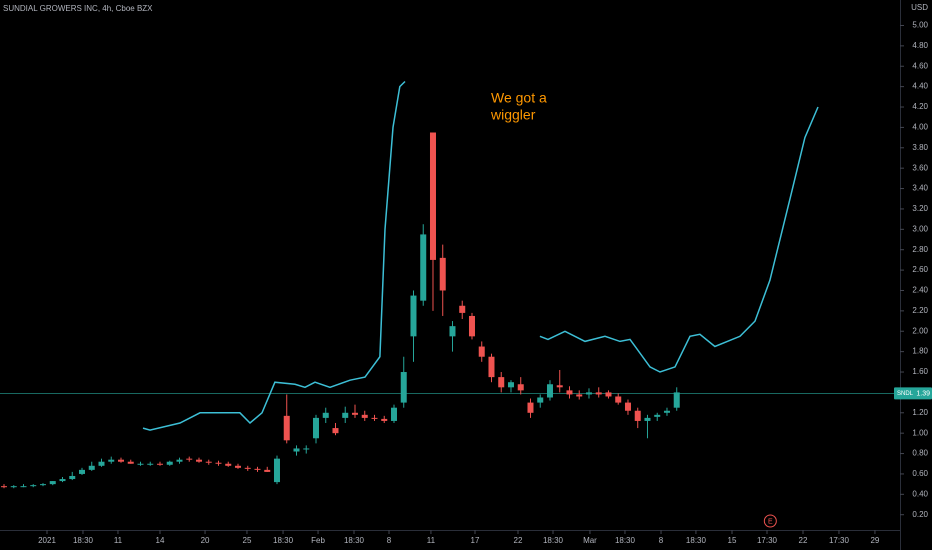  What do you see at coordinates (518, 540) in the screenshot?
I see `x-tick-label: 22` at bounding box center [518, 540].